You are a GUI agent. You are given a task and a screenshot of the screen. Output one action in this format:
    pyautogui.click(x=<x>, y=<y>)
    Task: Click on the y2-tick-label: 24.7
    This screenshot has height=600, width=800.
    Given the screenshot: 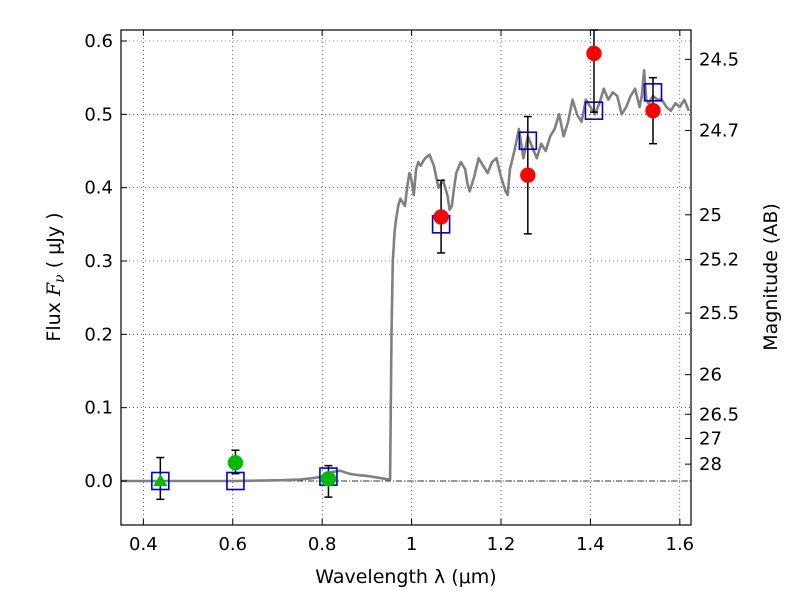 What is the action you would take?
    pyautogui.click(x=719, y=130)
    